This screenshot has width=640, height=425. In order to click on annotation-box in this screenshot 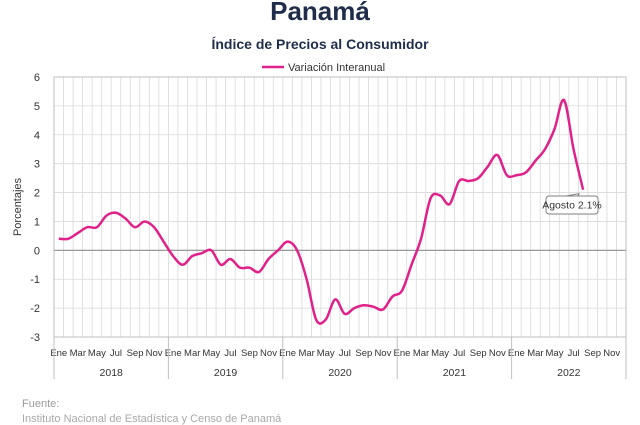, I will do `click(572, 205)`.